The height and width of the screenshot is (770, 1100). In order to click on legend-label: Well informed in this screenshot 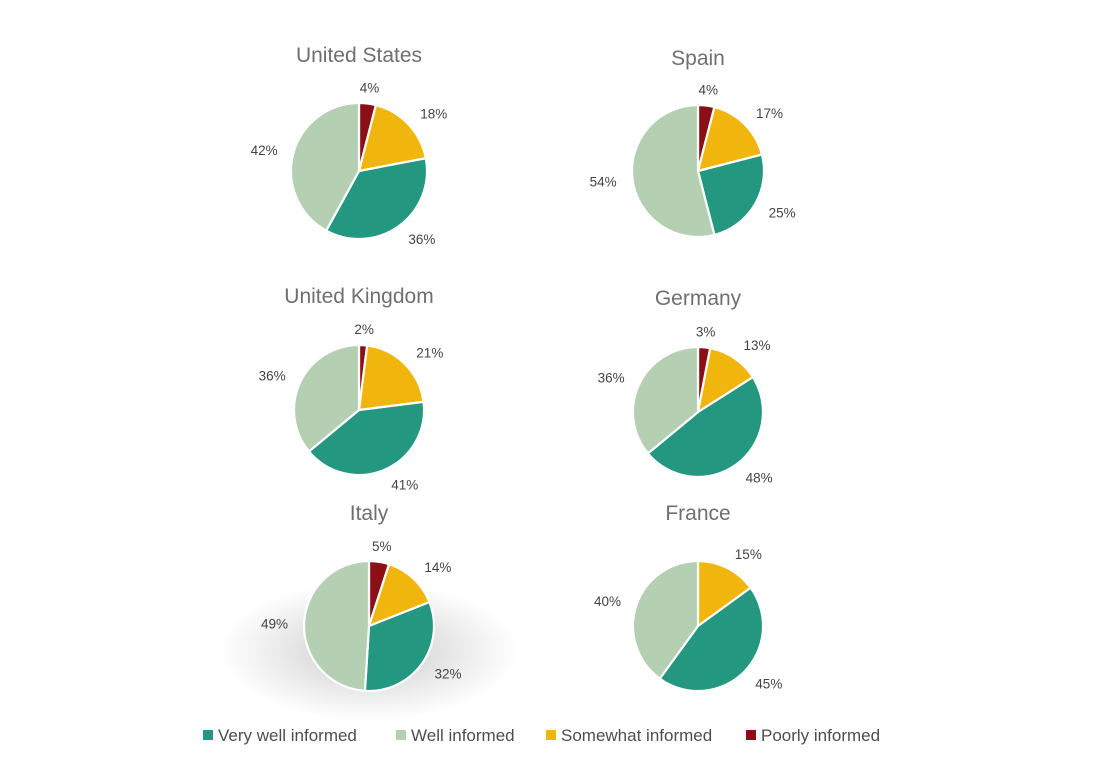, I will do `click(463, 735)`.